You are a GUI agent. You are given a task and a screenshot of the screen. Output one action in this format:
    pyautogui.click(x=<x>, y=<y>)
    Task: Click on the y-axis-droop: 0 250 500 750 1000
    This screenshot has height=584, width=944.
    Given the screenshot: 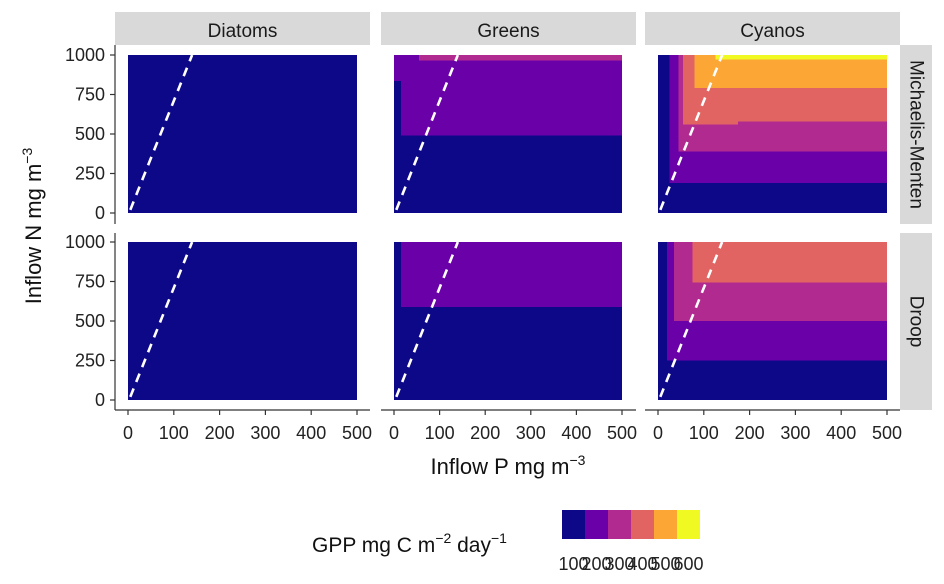 What is the action you would take?
    pyautogui.click(x=90, y=321)
    